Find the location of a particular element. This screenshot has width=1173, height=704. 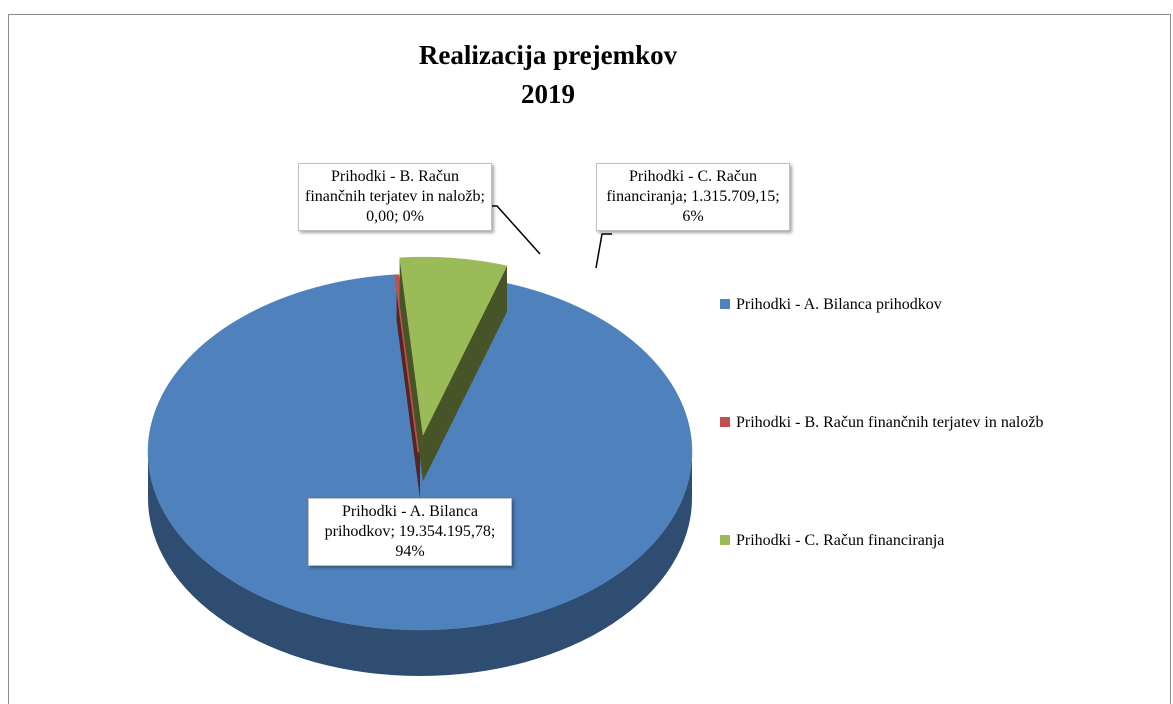

data-label-percent: 0% is located at coordinates (413, 216).